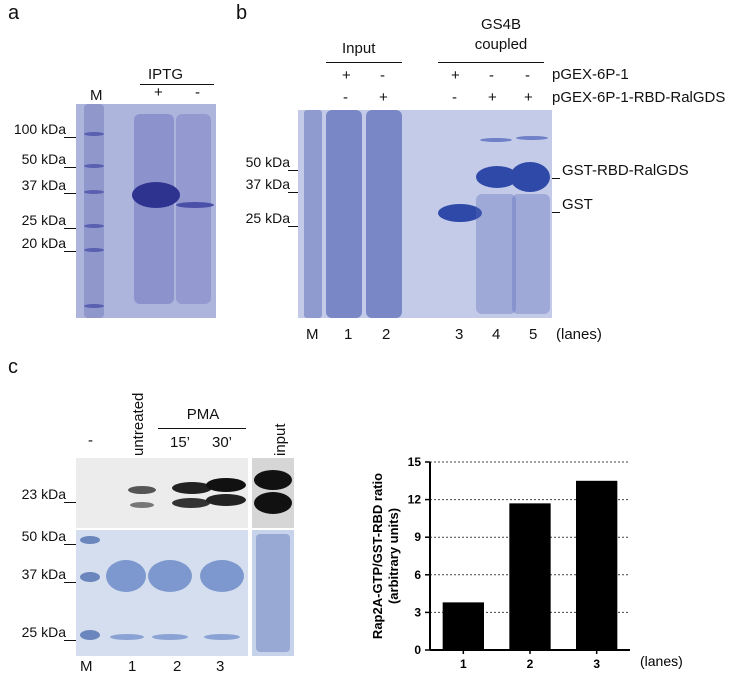 The image size is (750, 675). Describe the element at coordinates (383, 97) in the screenshot. I see `row2-sign-lane2: +` at that location.